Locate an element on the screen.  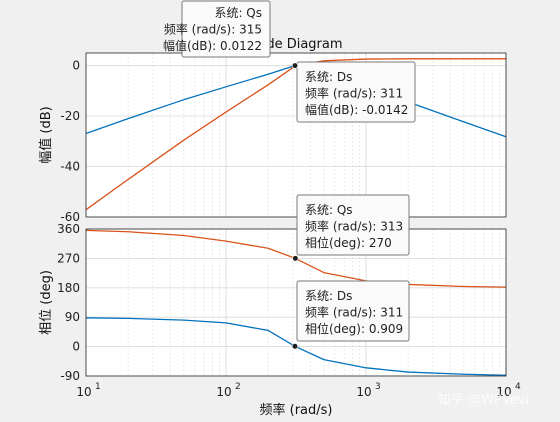
phase-y-tick-label: 90 is located at coordinates (72, 317).